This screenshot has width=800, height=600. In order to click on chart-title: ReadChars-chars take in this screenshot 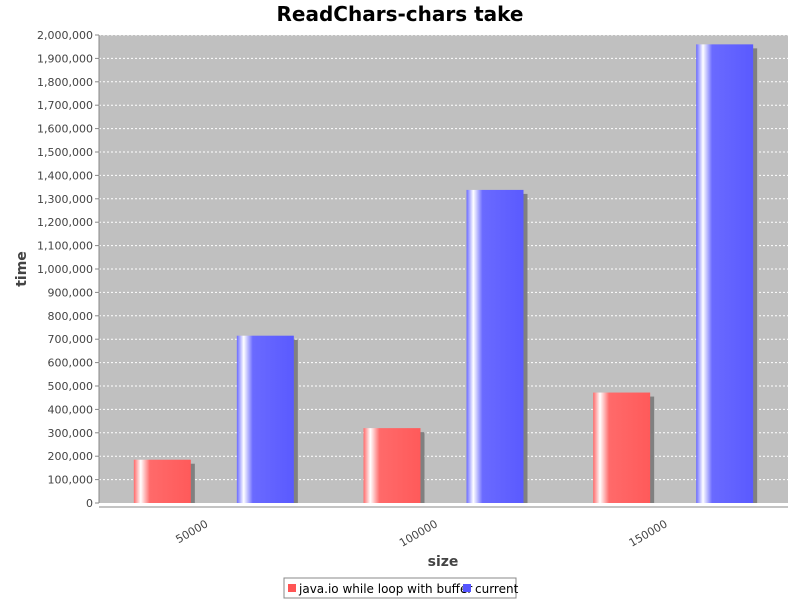, I will do `click(400, 14)`.